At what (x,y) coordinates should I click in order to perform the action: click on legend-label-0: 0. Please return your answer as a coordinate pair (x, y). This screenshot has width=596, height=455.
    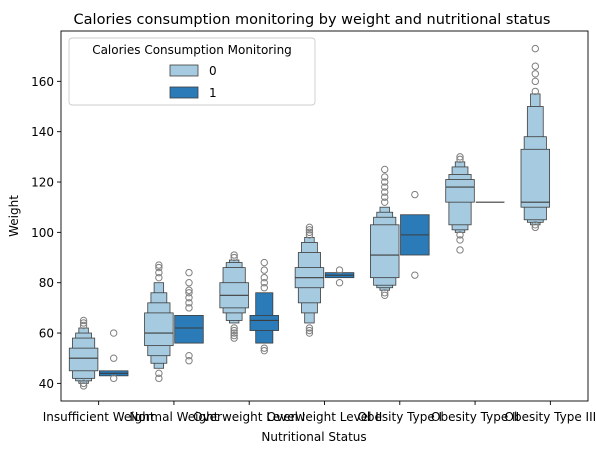
    Looking at the image, I should click on (213, 71).